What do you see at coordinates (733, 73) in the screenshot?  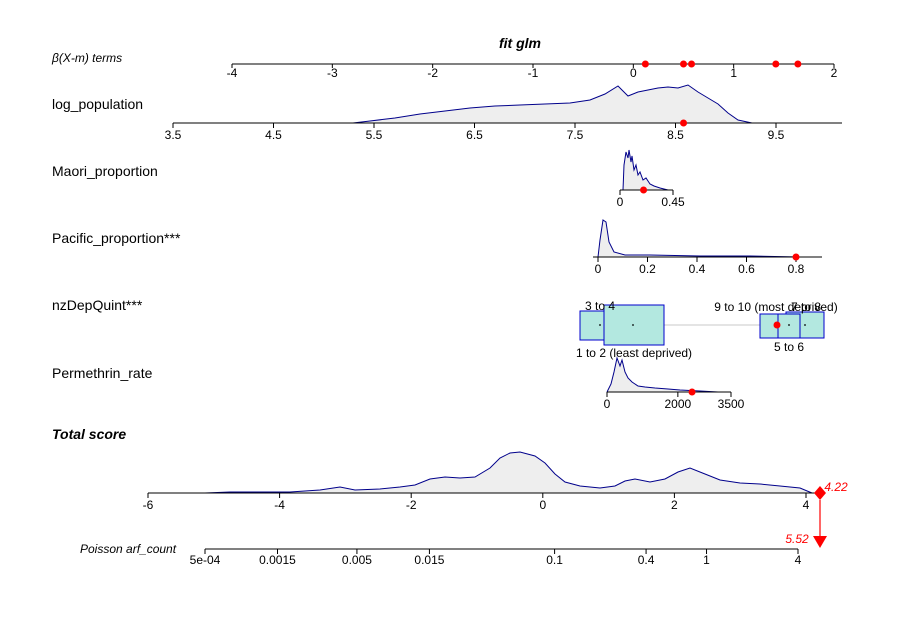 I see `beta-axis-tick-label: 1` at bounding box center [733, 73].